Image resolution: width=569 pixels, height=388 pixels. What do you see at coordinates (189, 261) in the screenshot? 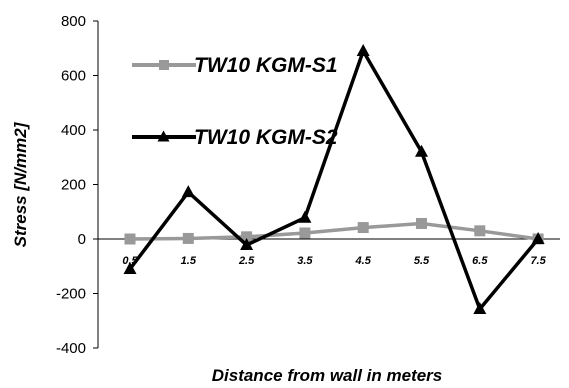
I see `x-tick-label-1: 1.5` at bounding box center [189, 261].